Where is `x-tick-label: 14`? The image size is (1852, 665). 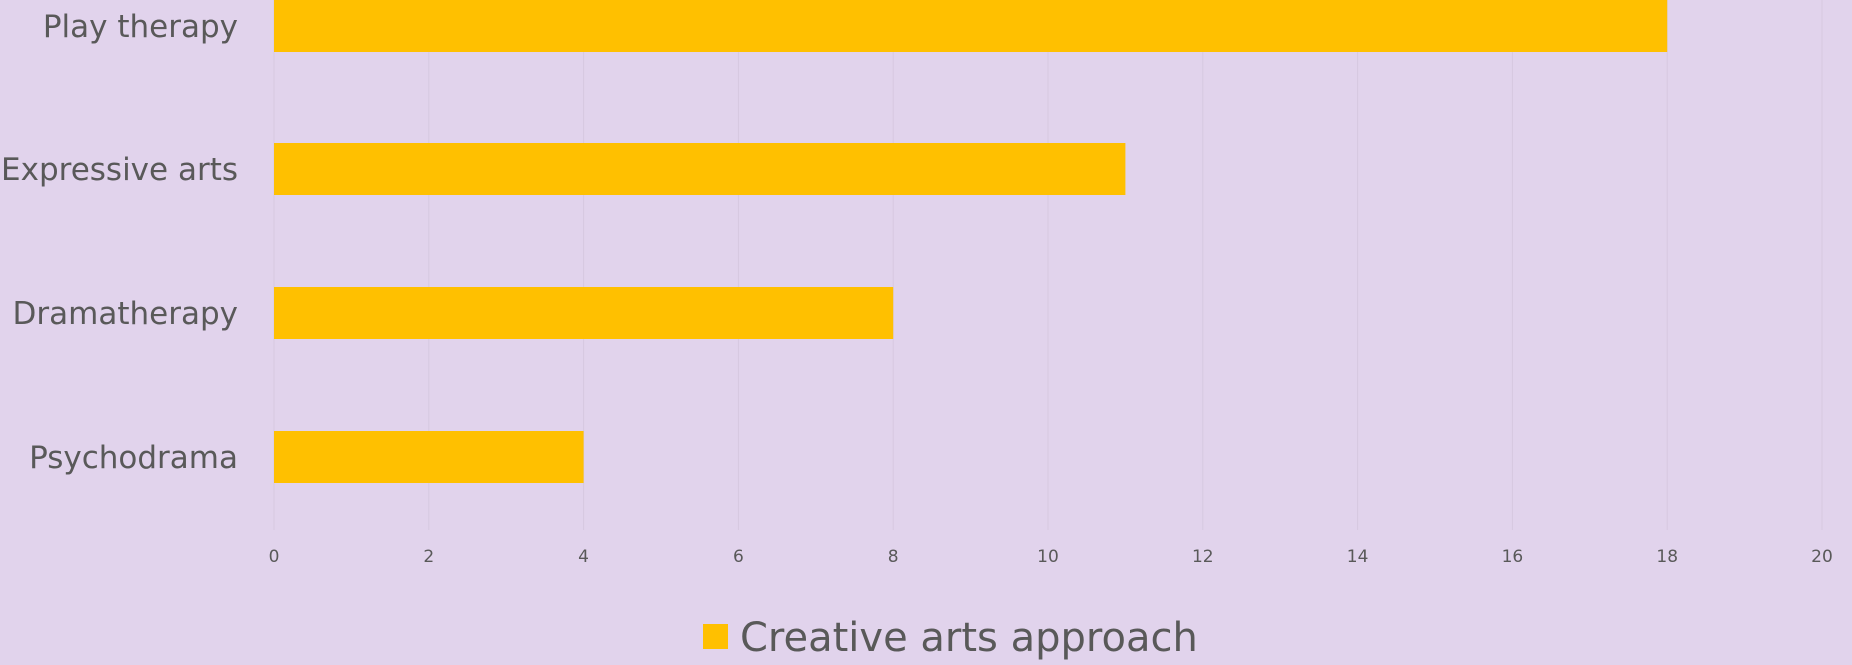 x-tick-label: 14 is located at coordinates (1358, 557).